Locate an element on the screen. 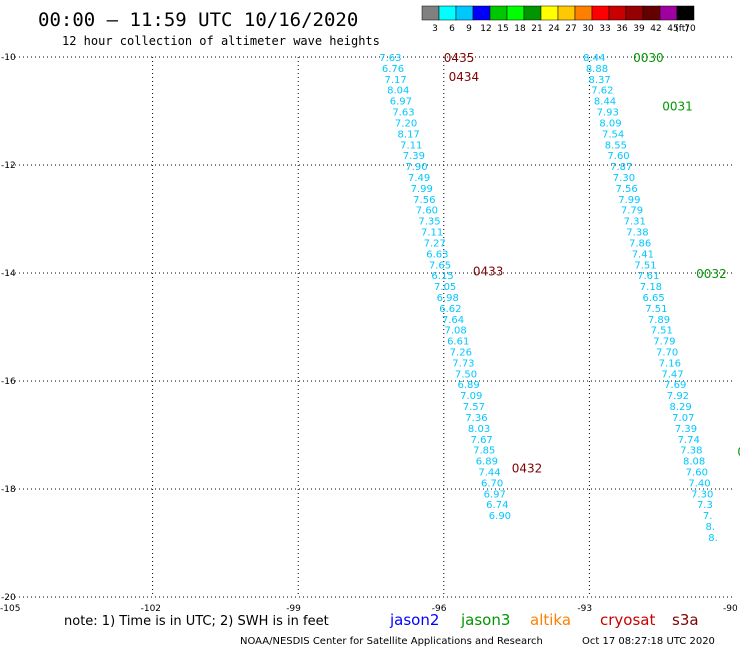 The width and height of the screenshot is (740, 650). wave-height-value: 7.70 is located at coordinates (667, 353).